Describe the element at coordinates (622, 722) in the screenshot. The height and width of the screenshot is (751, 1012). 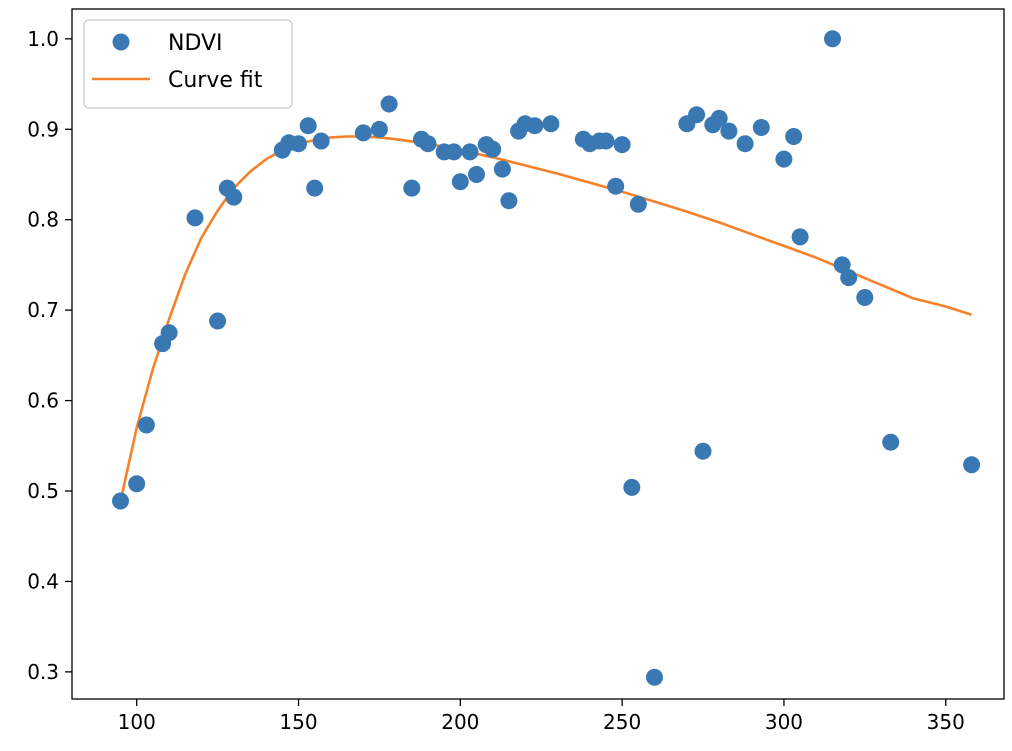
I see `x-tick-label: 250` at that location.